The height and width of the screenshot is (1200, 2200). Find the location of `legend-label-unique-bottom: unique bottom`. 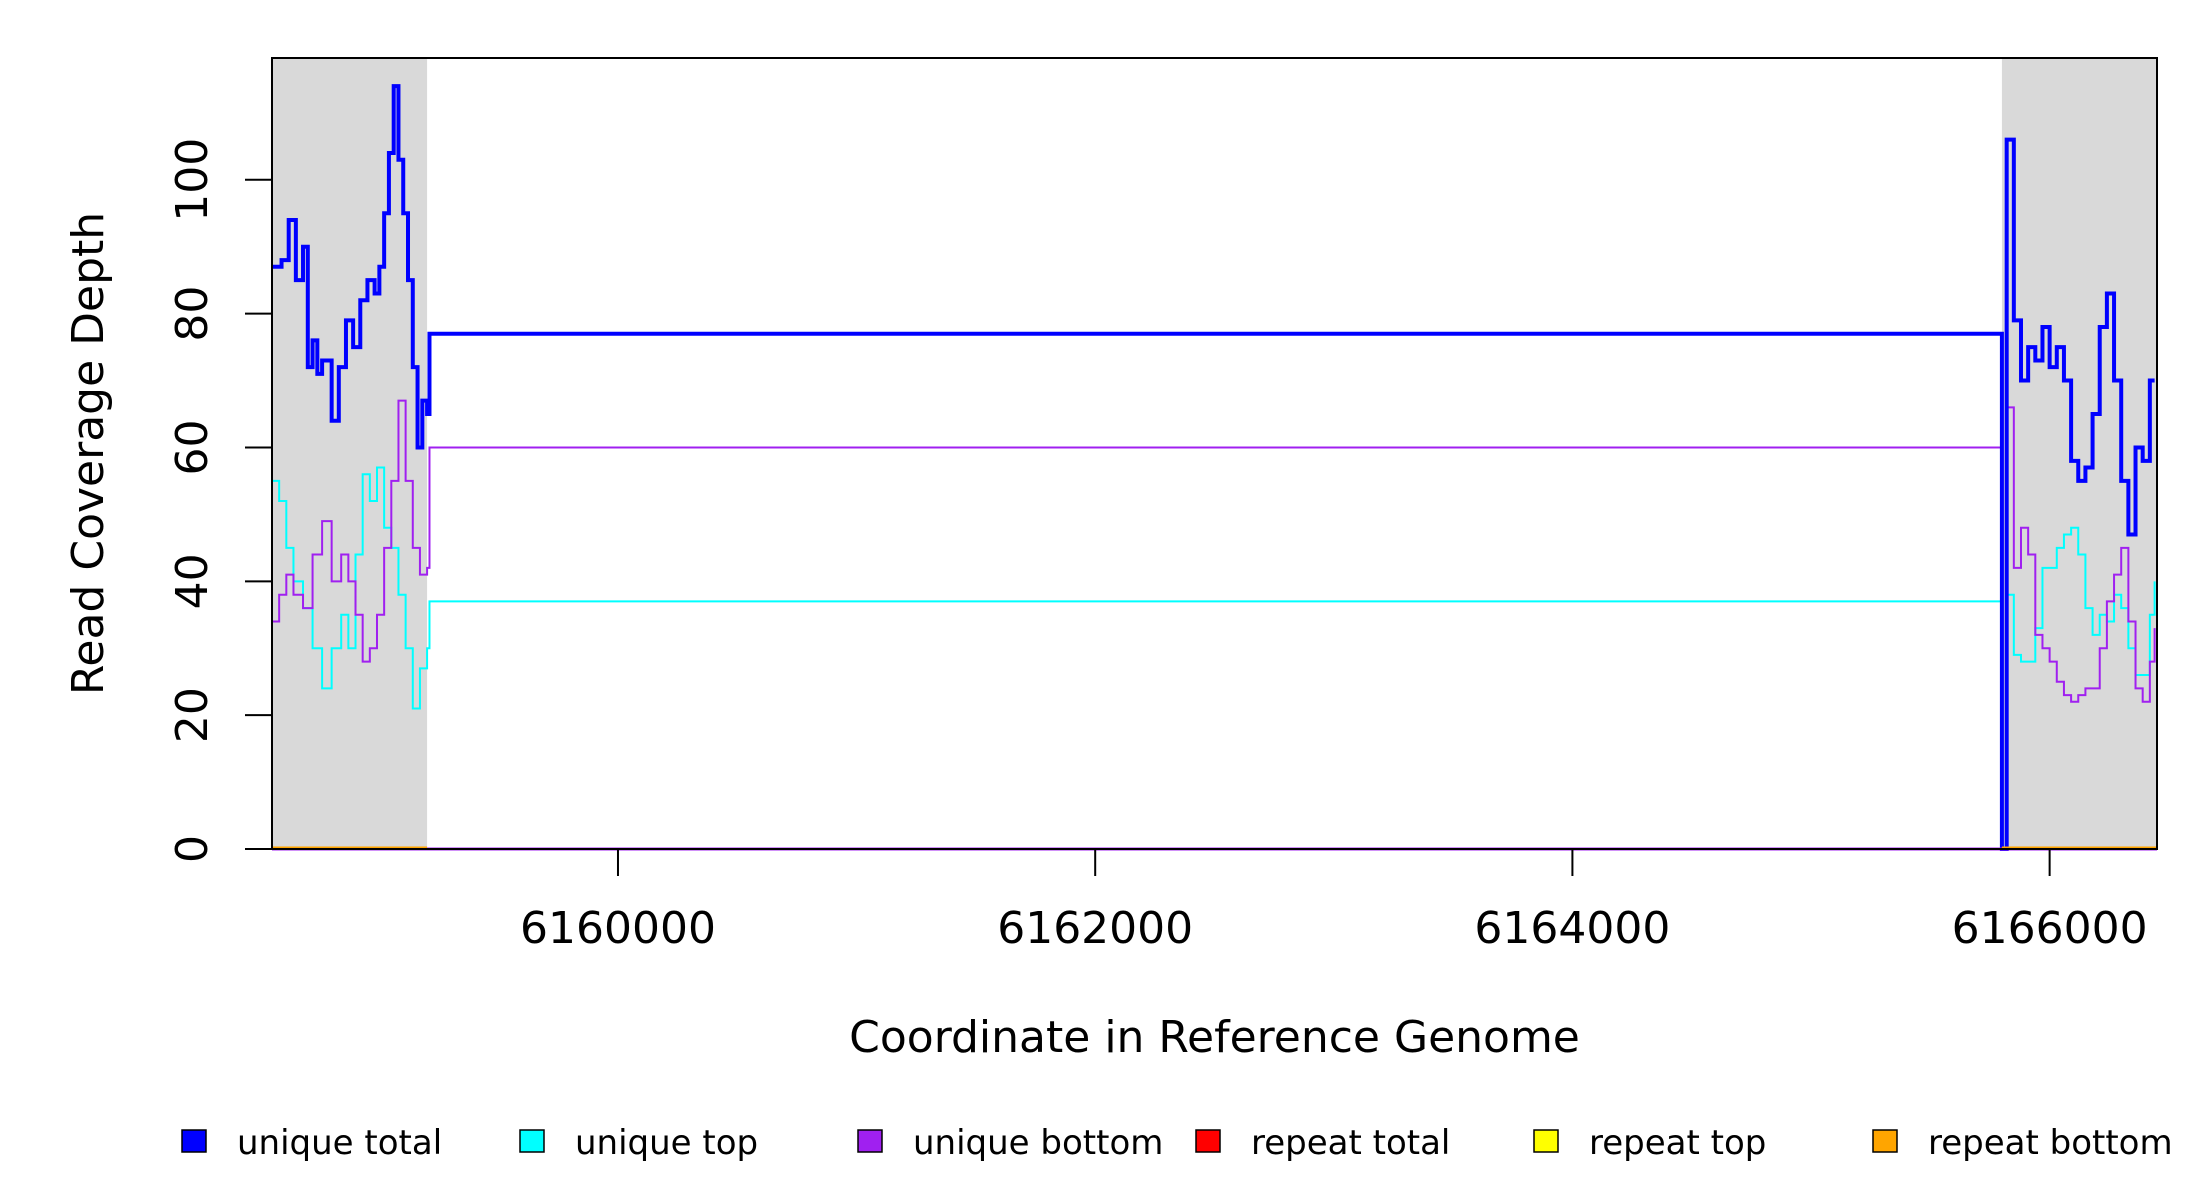

legend-label-unique-bottom: unique bottom is located at coordinates (1038, 1143).